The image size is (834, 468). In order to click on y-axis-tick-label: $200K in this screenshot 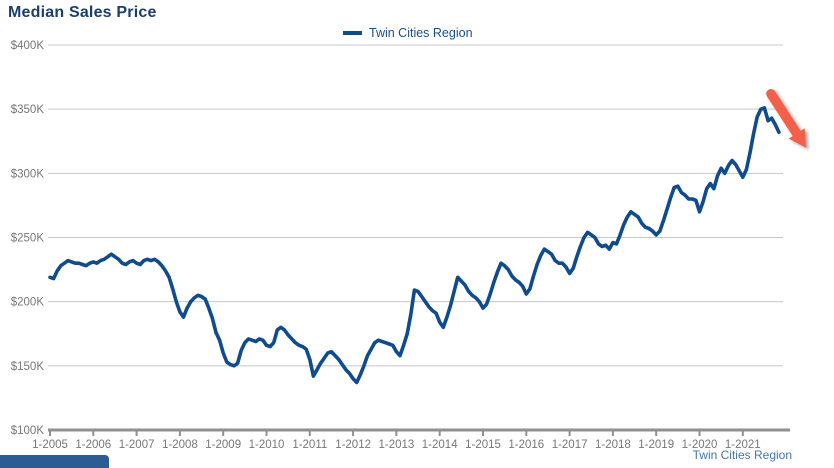, I will do `click(28, 303)`.